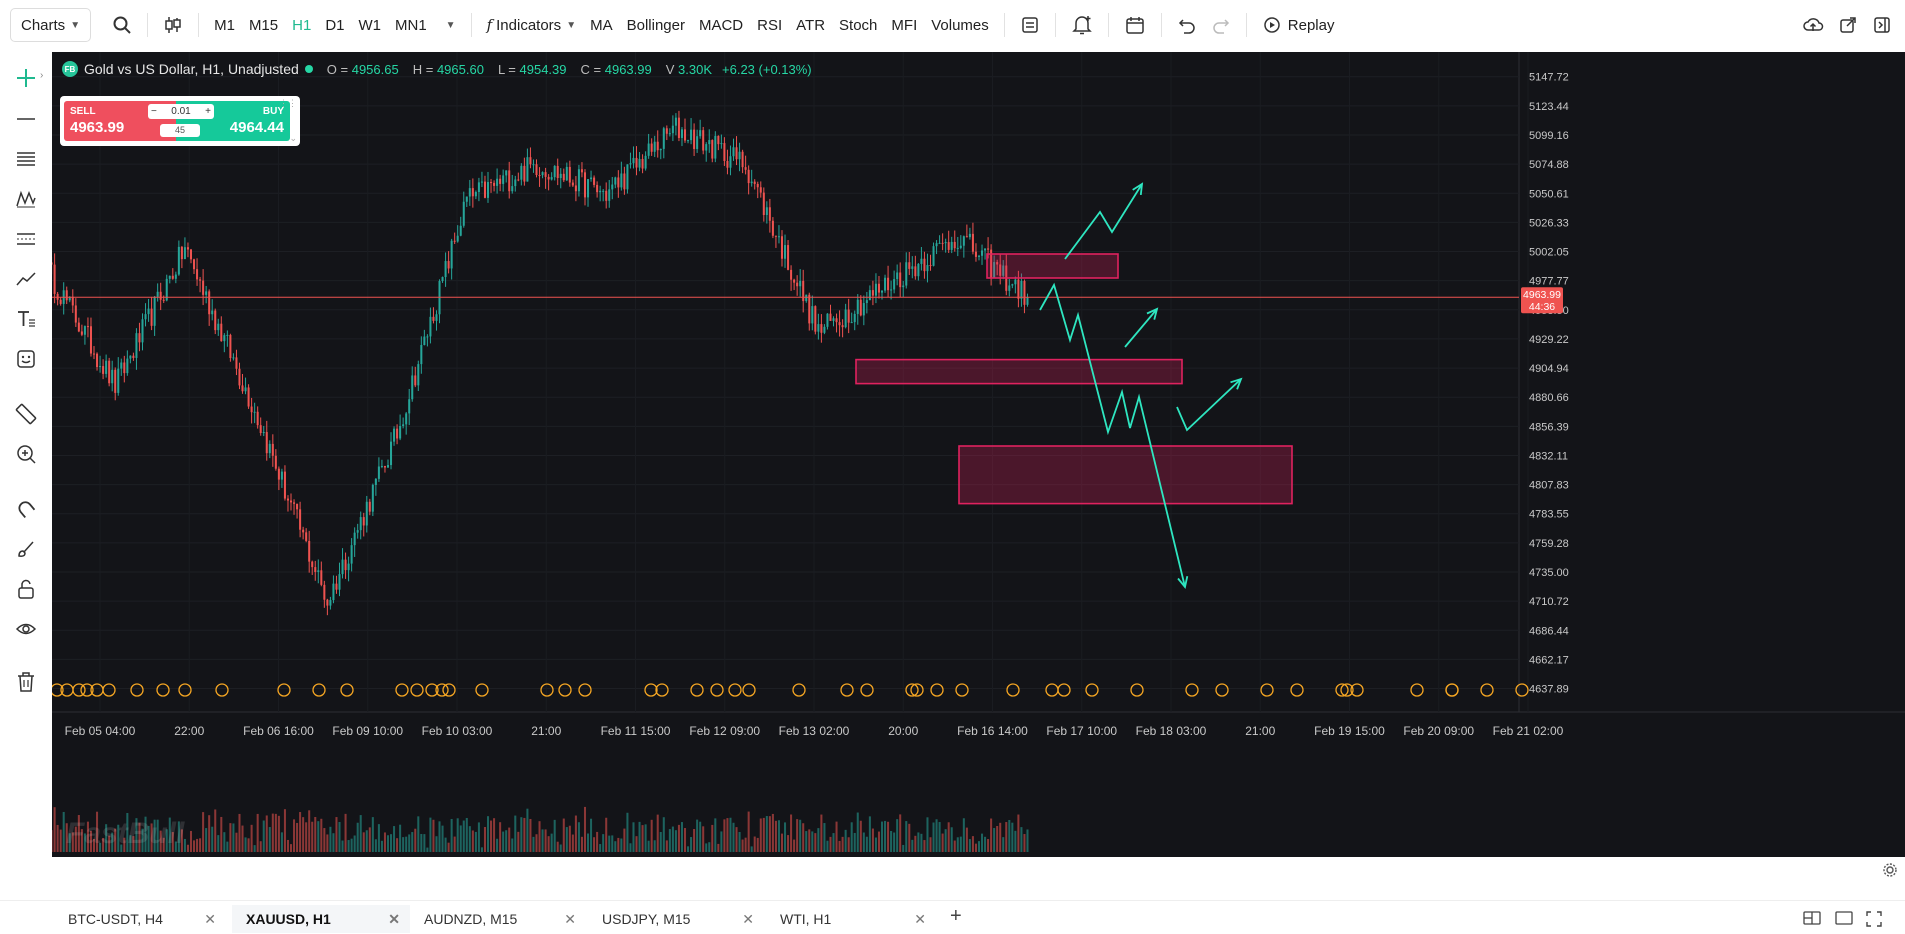 This screenshot has width=1905, height=934. What do you see at coordinates (676, 919) in the screenshot?
I see `tab-usdjpy: USDJPY, M15 ✕` at bounding box center [676, 919].